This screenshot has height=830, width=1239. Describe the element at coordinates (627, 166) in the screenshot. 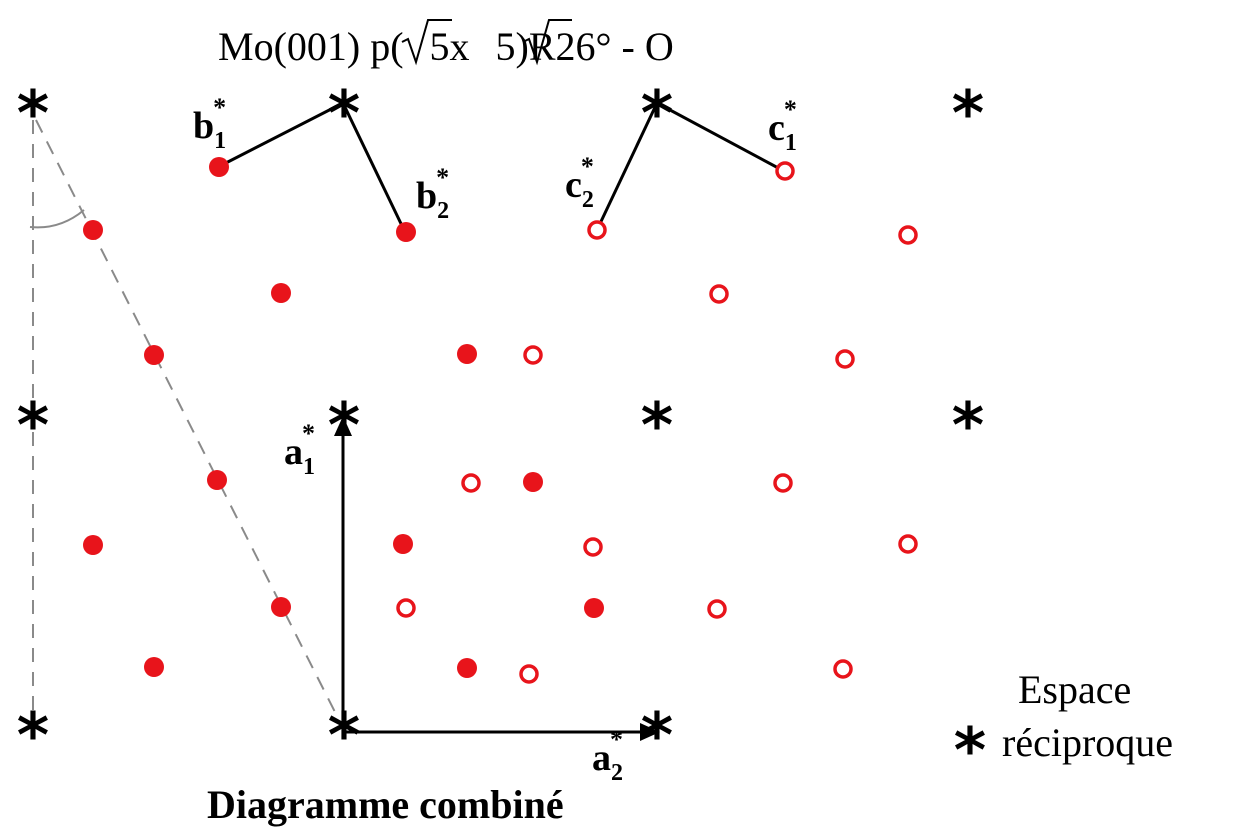

I see `vector-c2-line` at that location.